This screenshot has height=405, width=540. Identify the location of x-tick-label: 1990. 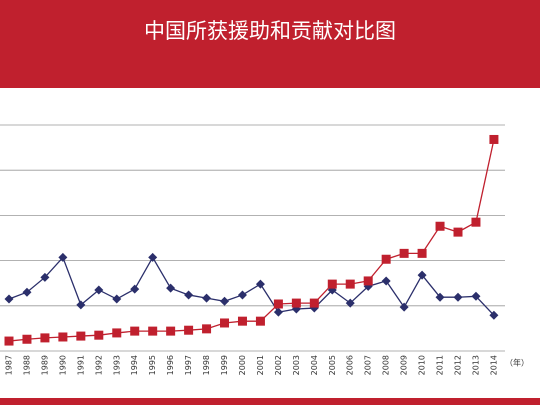
(62, 365).